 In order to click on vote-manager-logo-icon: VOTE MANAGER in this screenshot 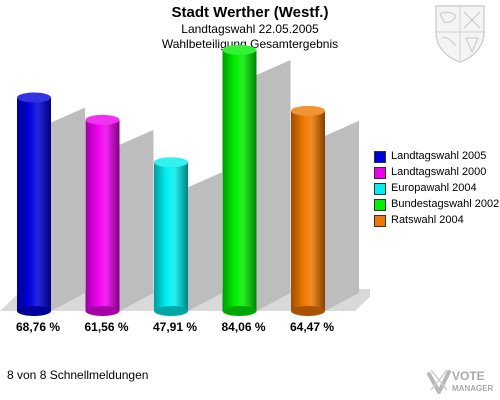, I will do `click(460, 381)`.